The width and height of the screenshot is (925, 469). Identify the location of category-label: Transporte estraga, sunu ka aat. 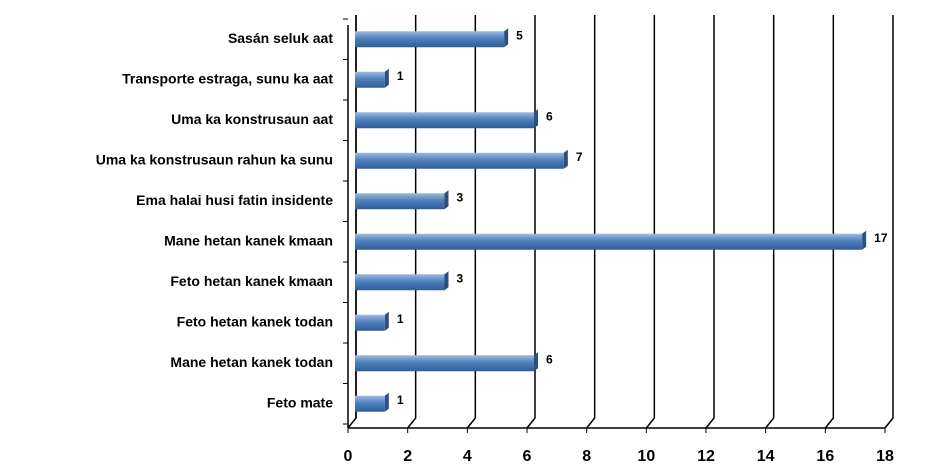
(227, 78).